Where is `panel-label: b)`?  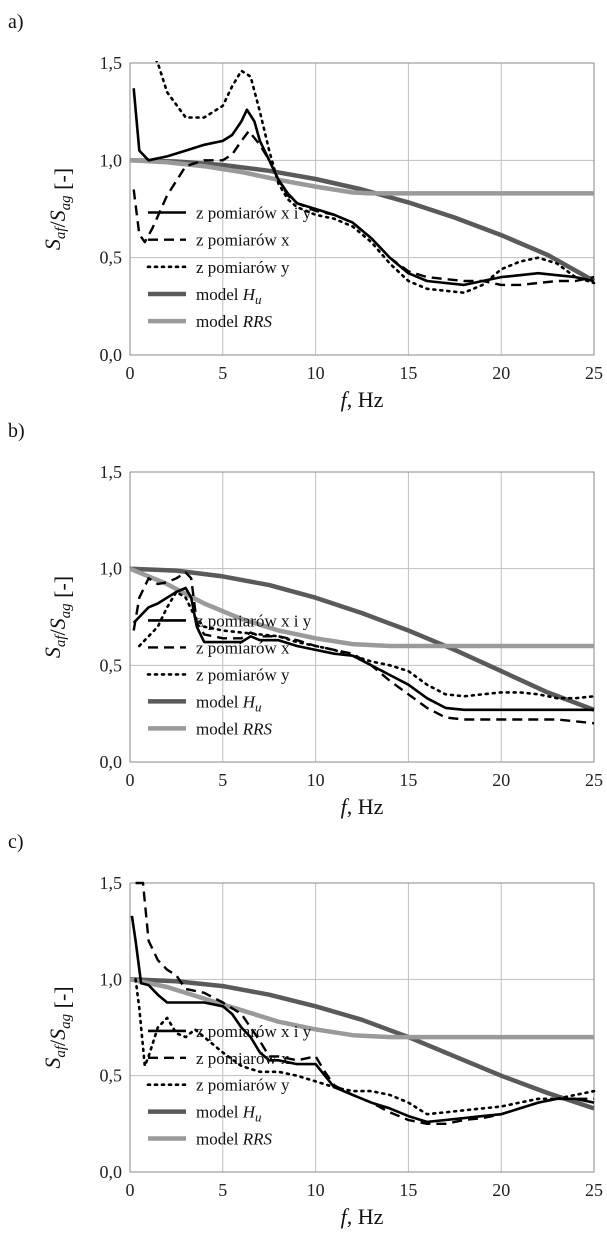 panel-label: b) is located at coordinates (16, 431).